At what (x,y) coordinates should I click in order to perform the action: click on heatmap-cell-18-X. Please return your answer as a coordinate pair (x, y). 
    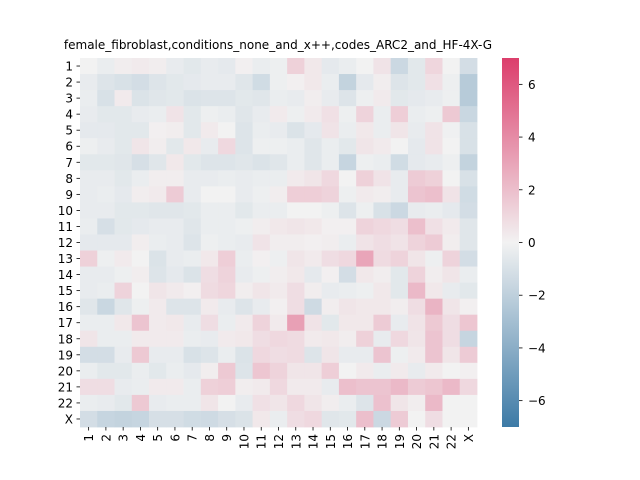
    Looking at the image, I should click on (468, 339).